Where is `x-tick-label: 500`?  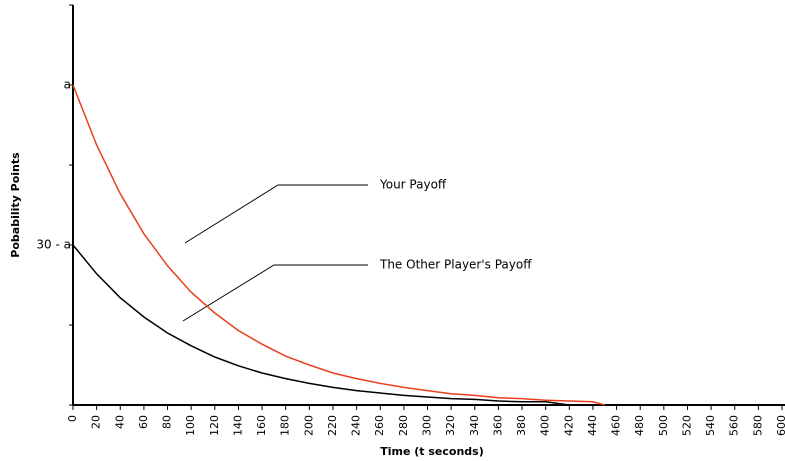 x-tick-label: 500 is located at coordinates (663, 425).